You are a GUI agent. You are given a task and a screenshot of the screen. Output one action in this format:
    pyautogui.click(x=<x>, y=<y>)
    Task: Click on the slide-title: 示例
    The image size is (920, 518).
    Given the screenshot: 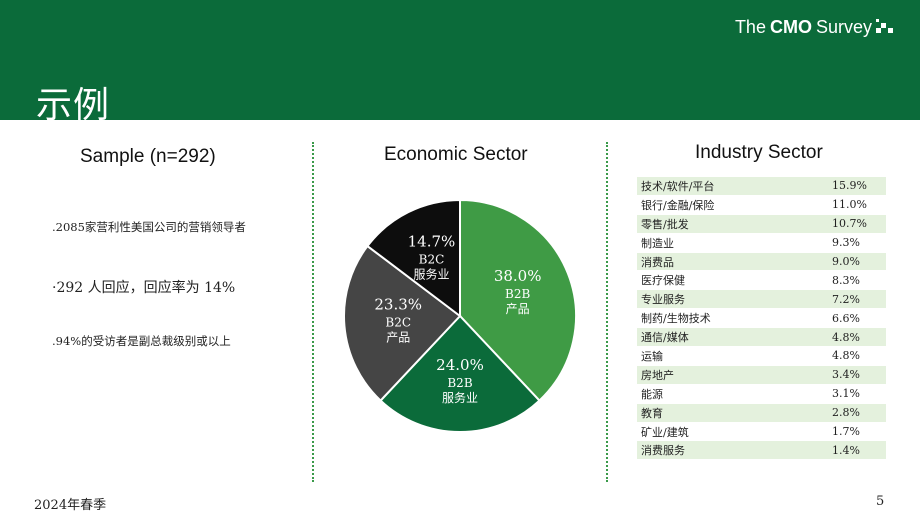 What is the action you would take?
    pyautogui.click(x=73, y=105)
    